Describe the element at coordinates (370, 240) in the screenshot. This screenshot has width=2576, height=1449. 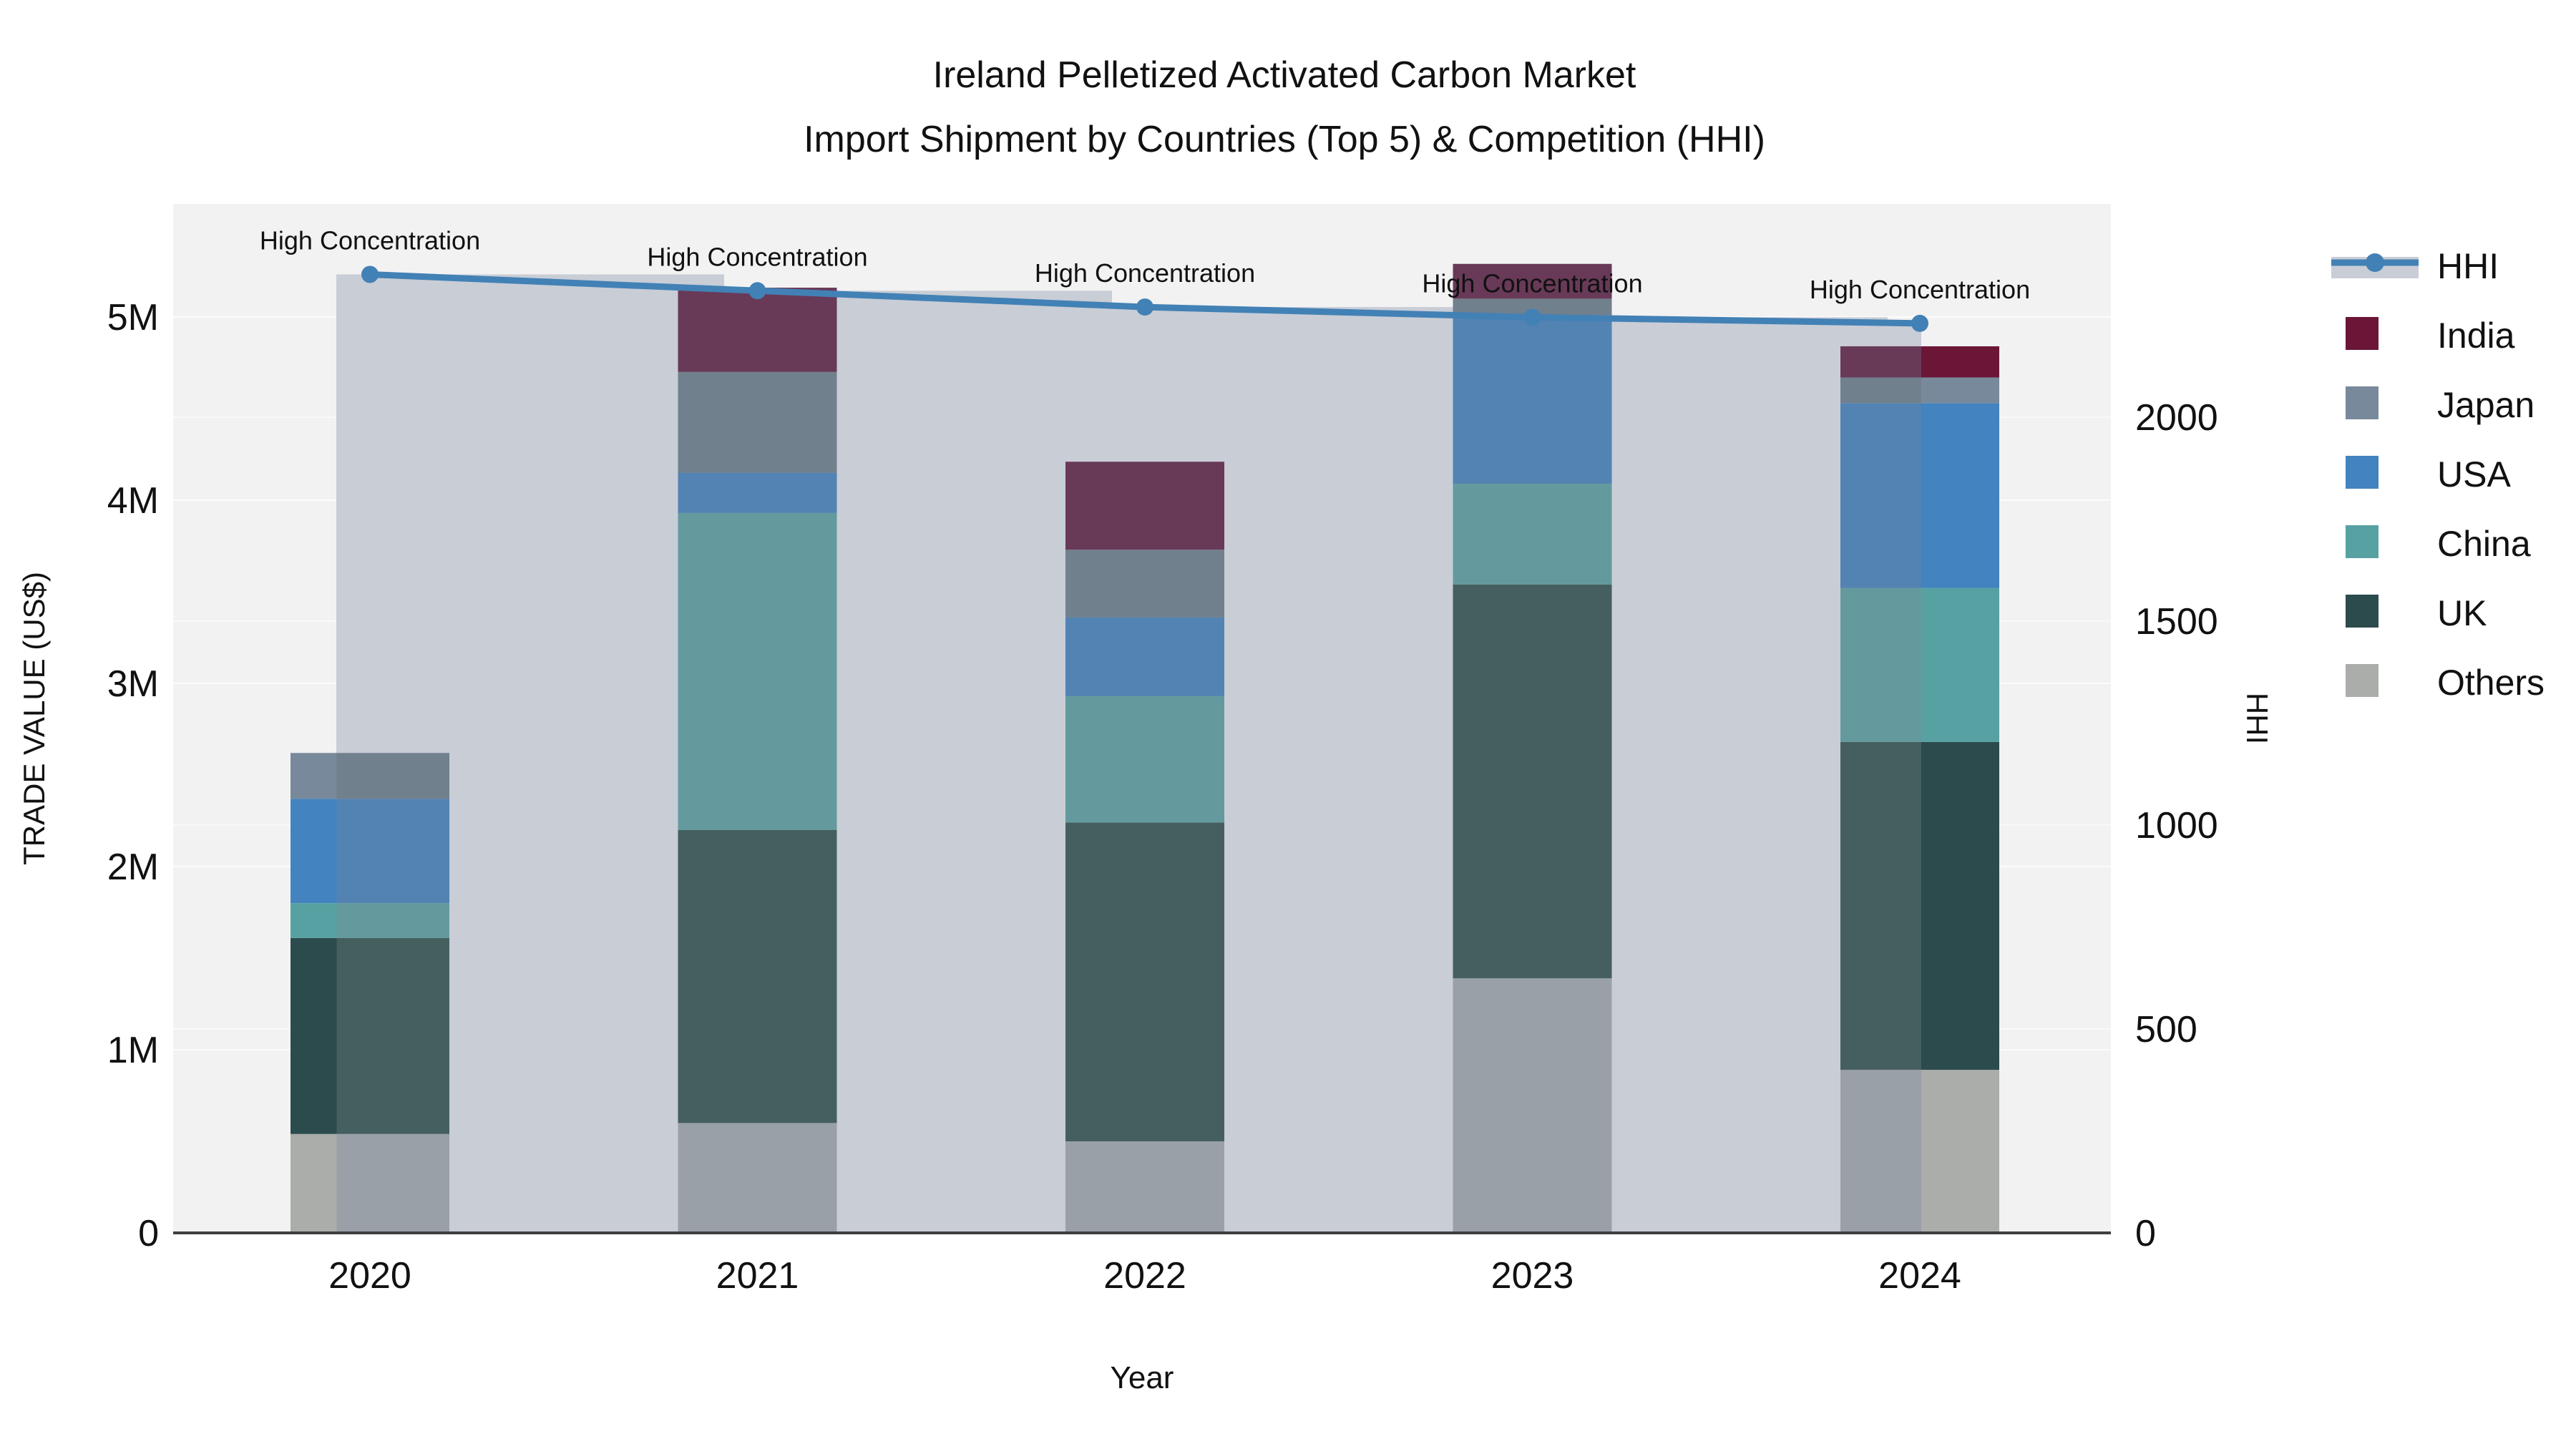
I see `annotation-2020: High Concentration` at that location.